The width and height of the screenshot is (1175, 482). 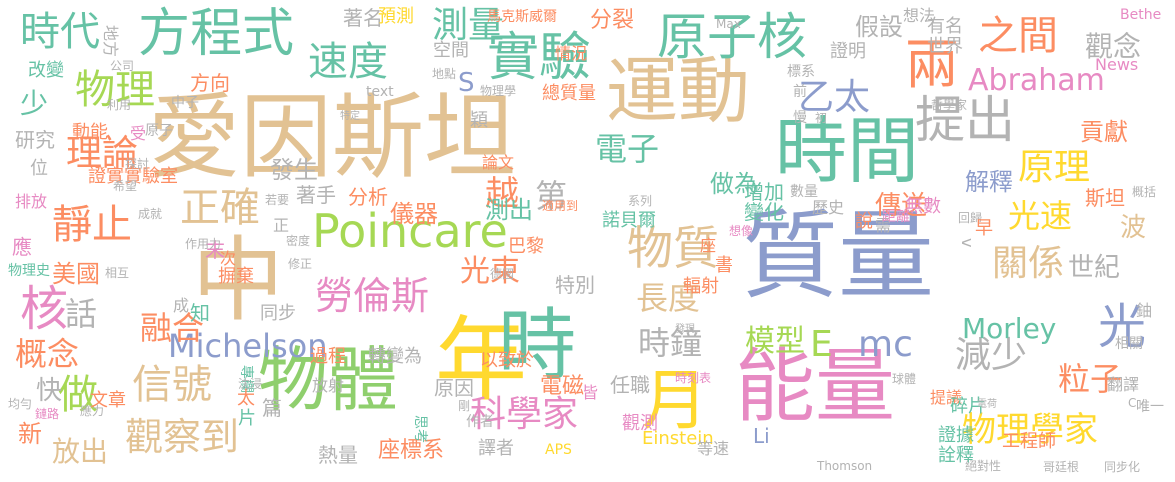 I want to click on word-59: 測出, so click(x=509, y=210).